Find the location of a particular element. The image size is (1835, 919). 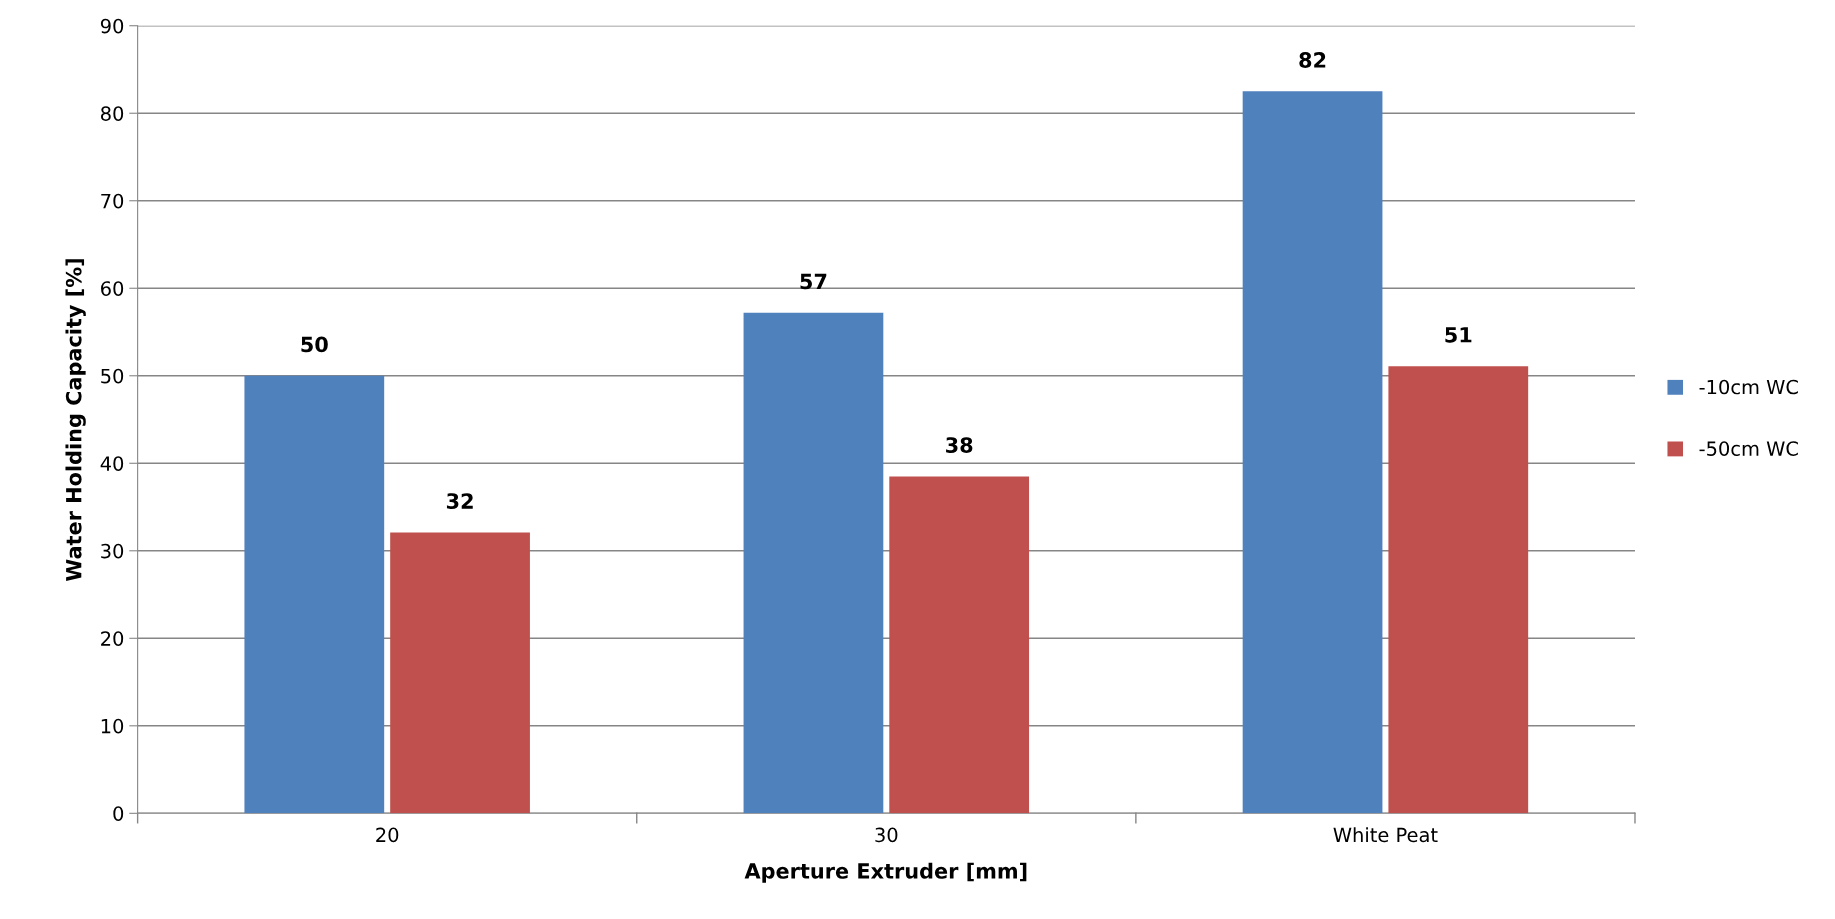

data-label: 57 is located at coordinates (813, 281).